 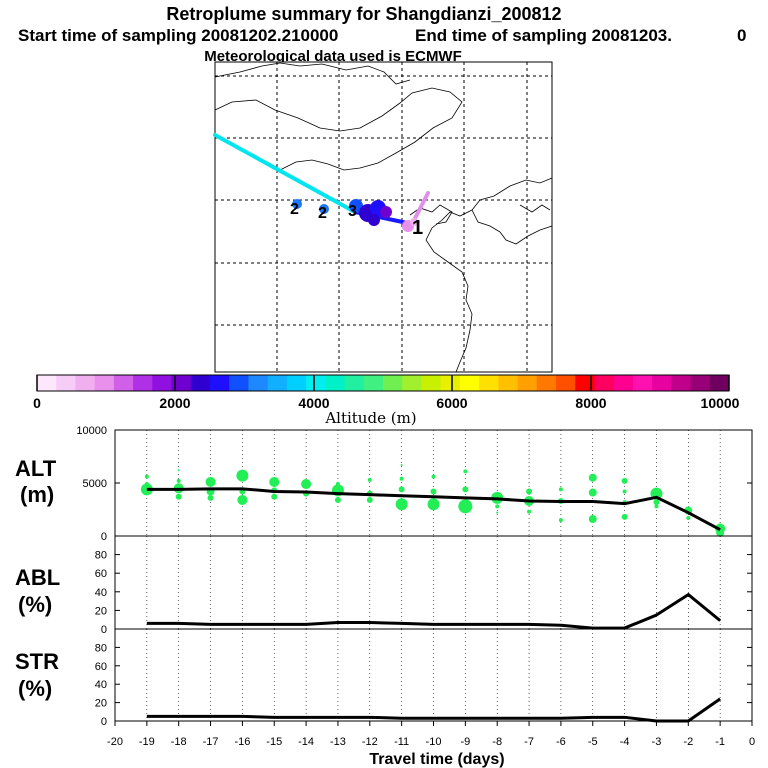 What do you see at coordinates (37, 577) in the screenshot?
I see `abl-panel-label: ABL` at bounding box center [37, 577].